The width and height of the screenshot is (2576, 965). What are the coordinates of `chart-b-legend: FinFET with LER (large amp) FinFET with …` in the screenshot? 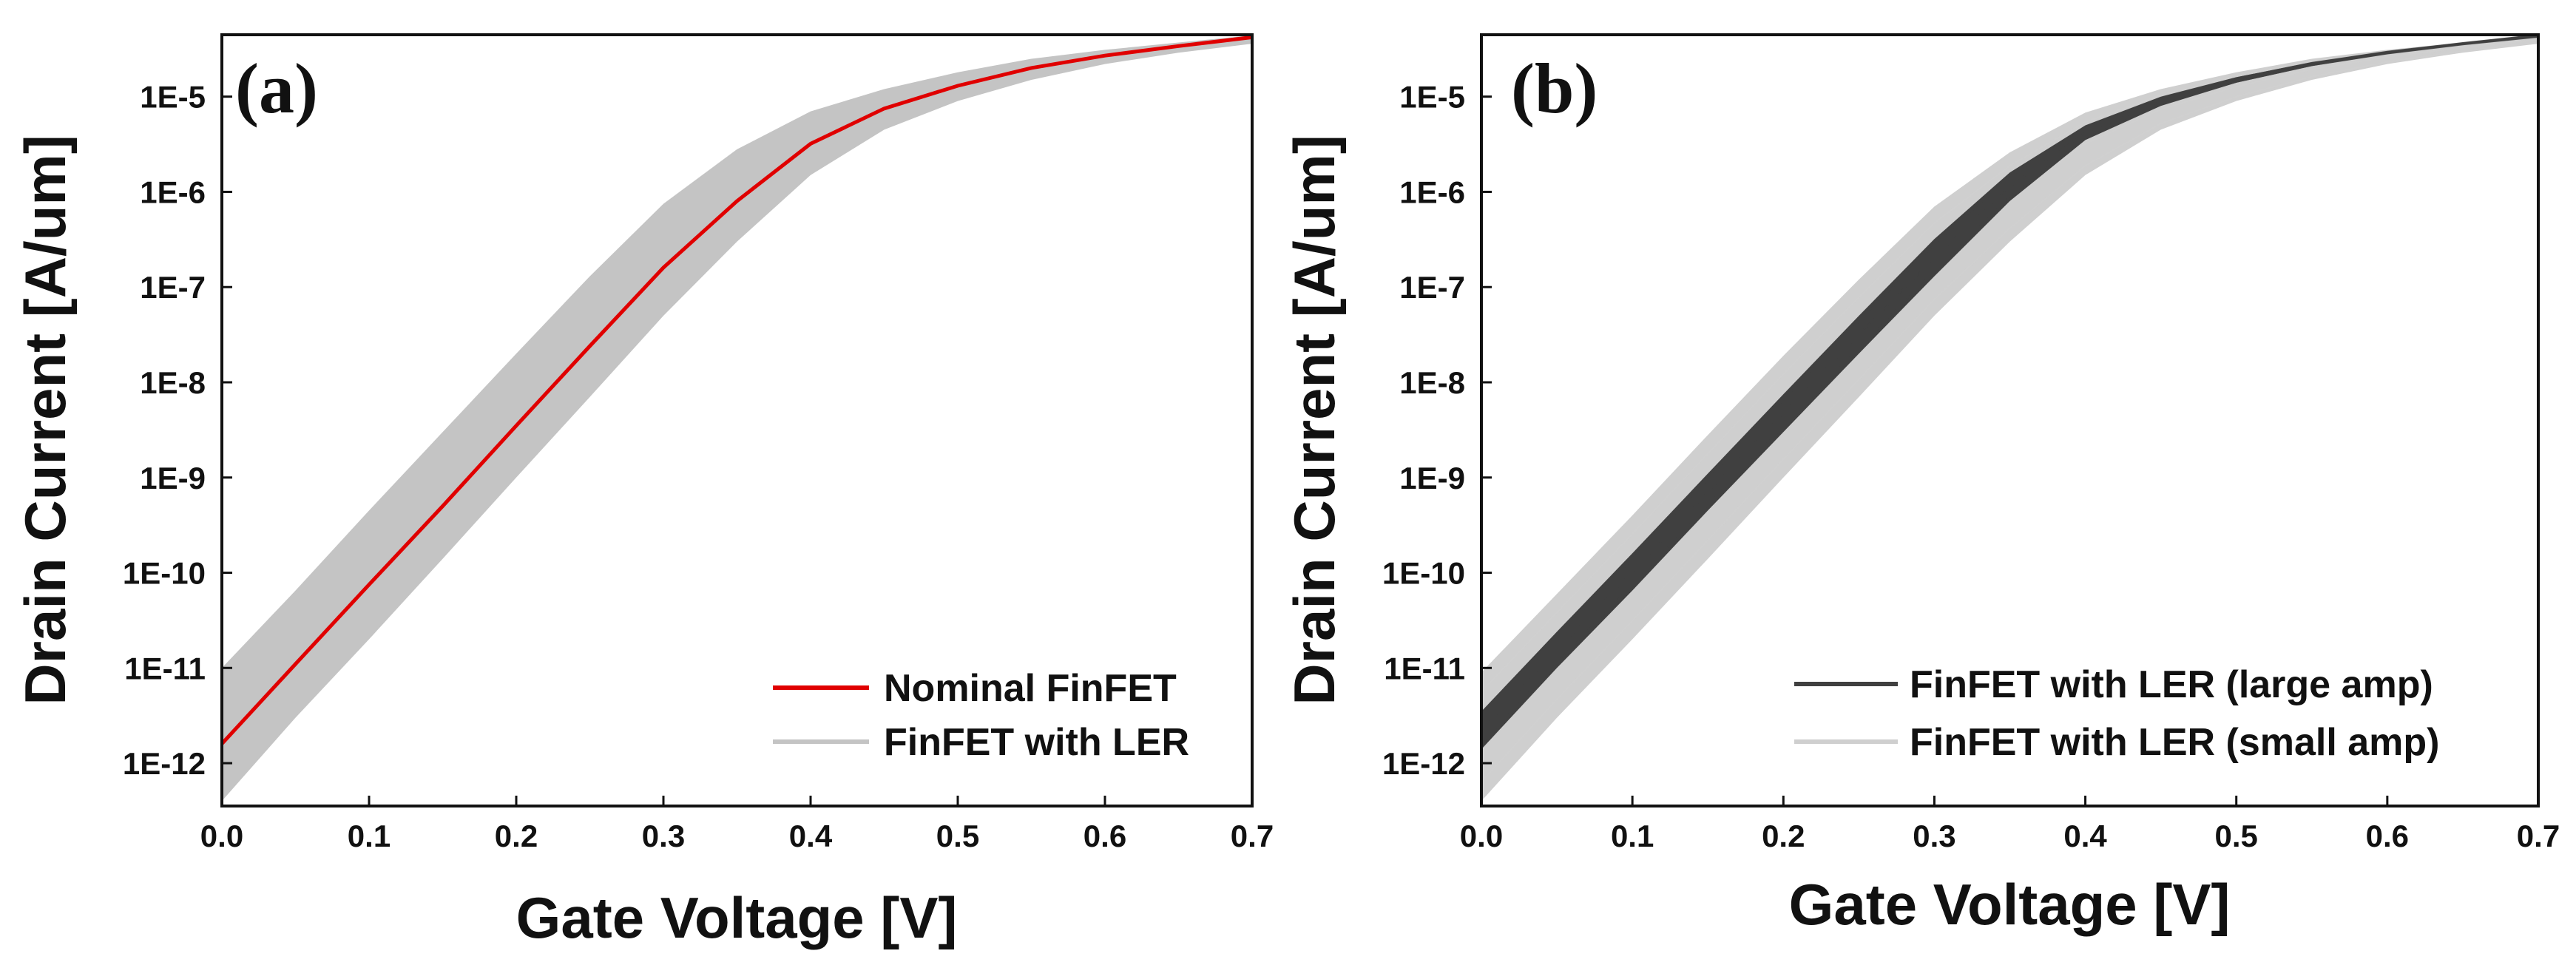 It's located at (2116, 713).